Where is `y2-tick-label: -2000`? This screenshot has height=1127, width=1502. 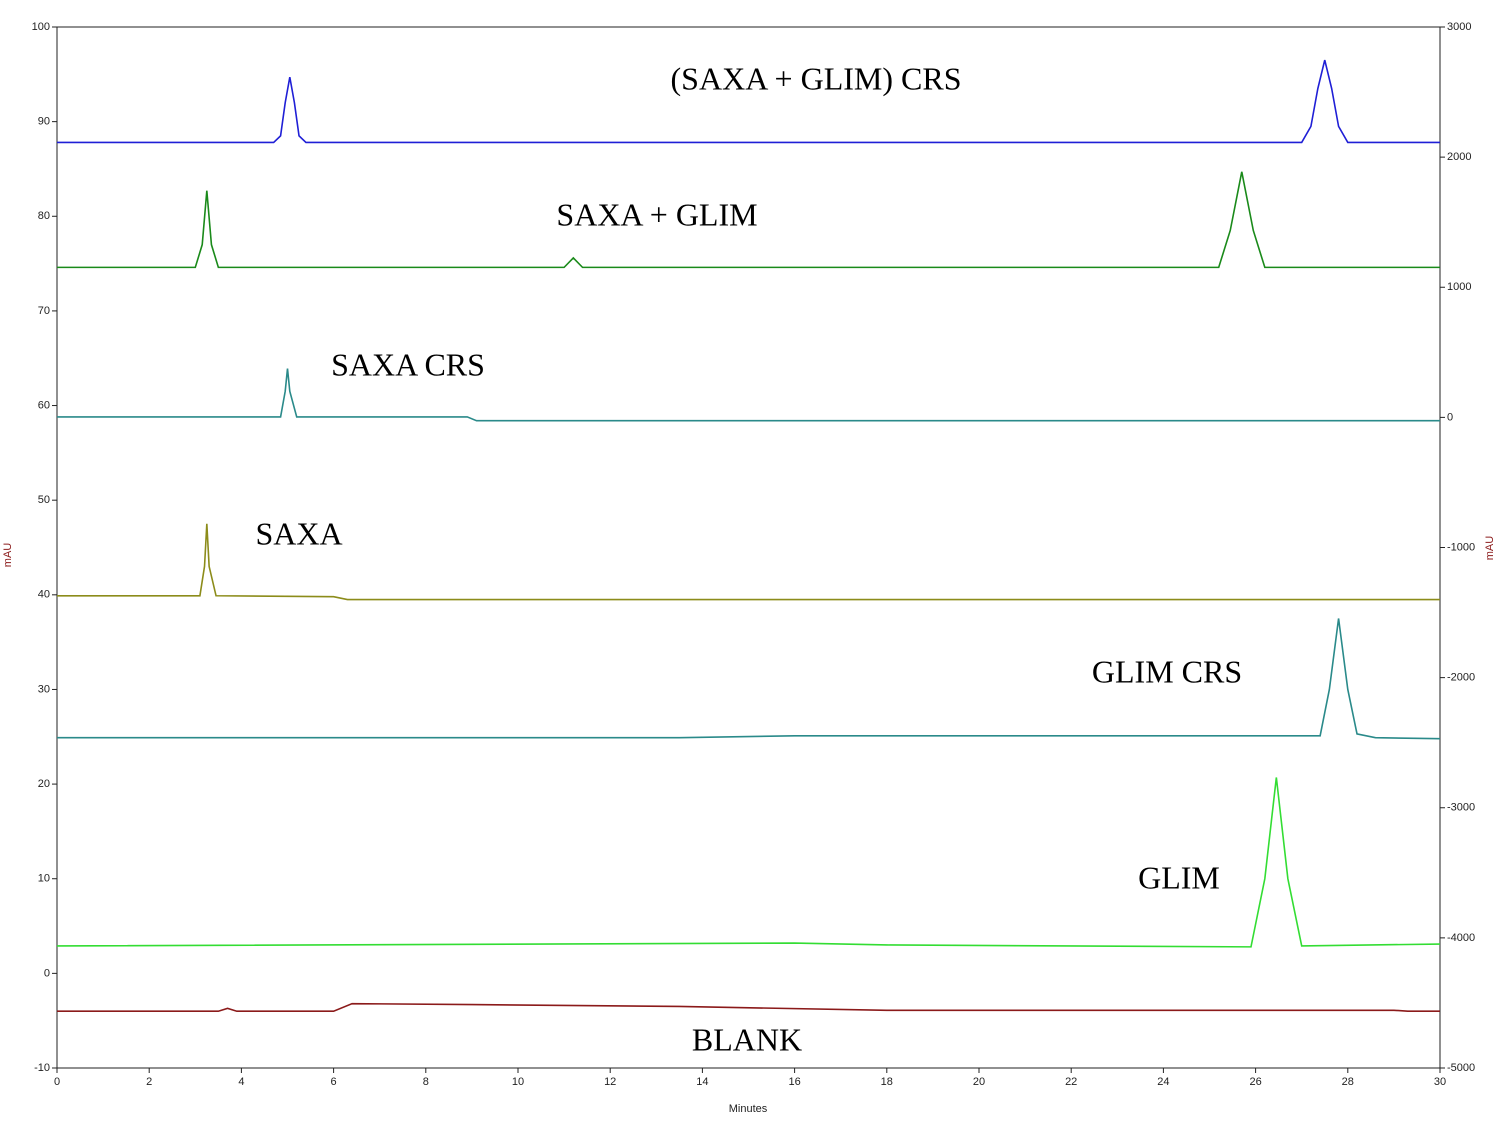
y2-tick-label: -2000 is located at coordinates (1461, 678).